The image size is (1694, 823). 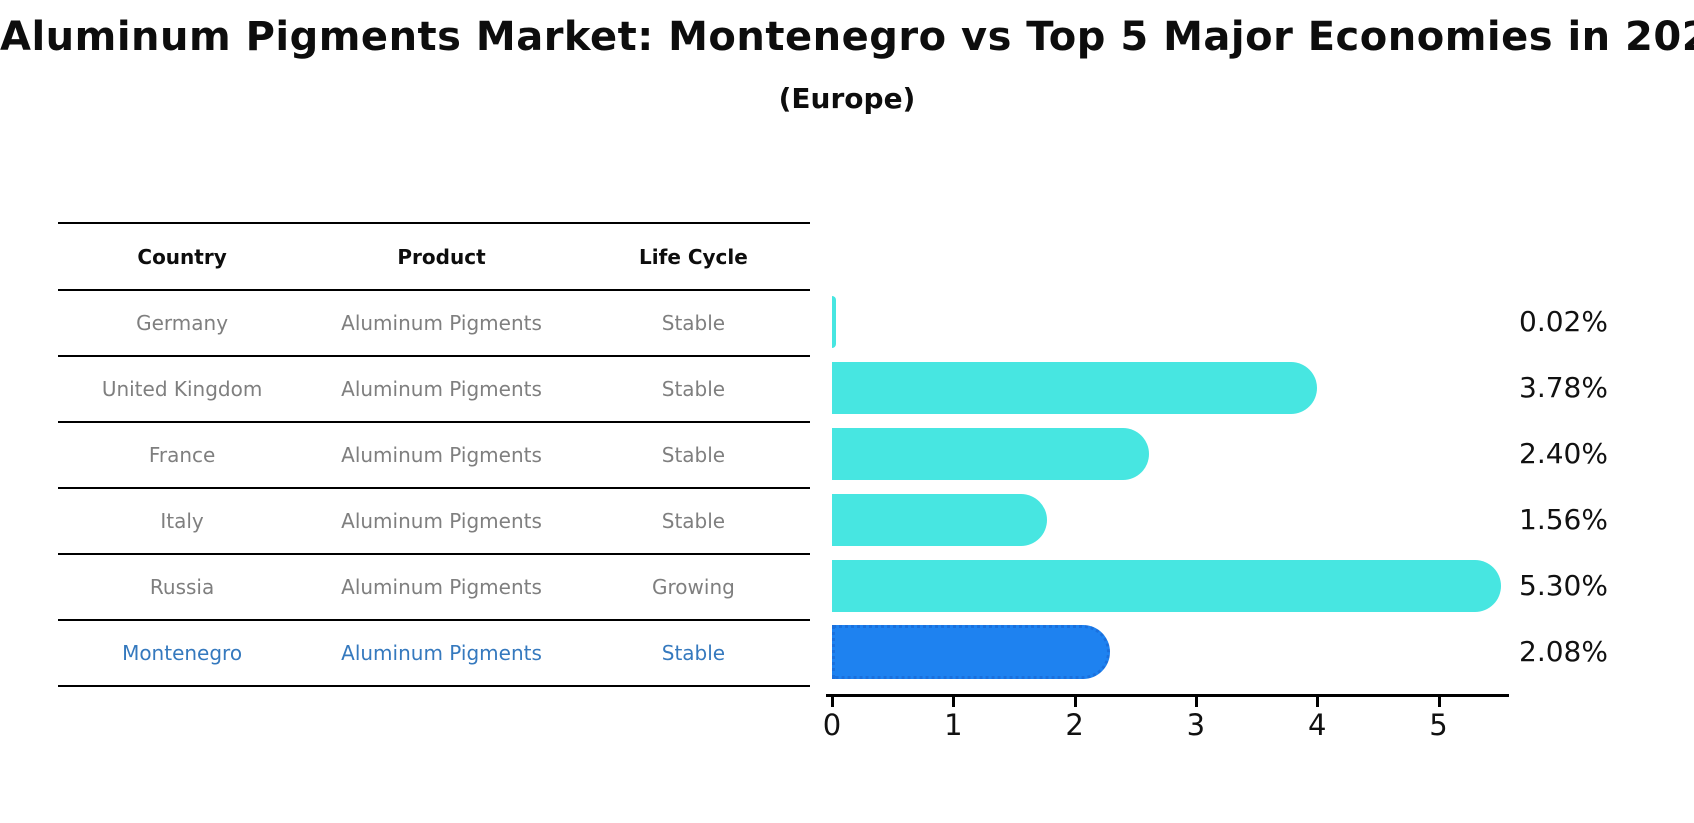 I want to click on country-cell: Montenegro, so click(x=182, y=653).